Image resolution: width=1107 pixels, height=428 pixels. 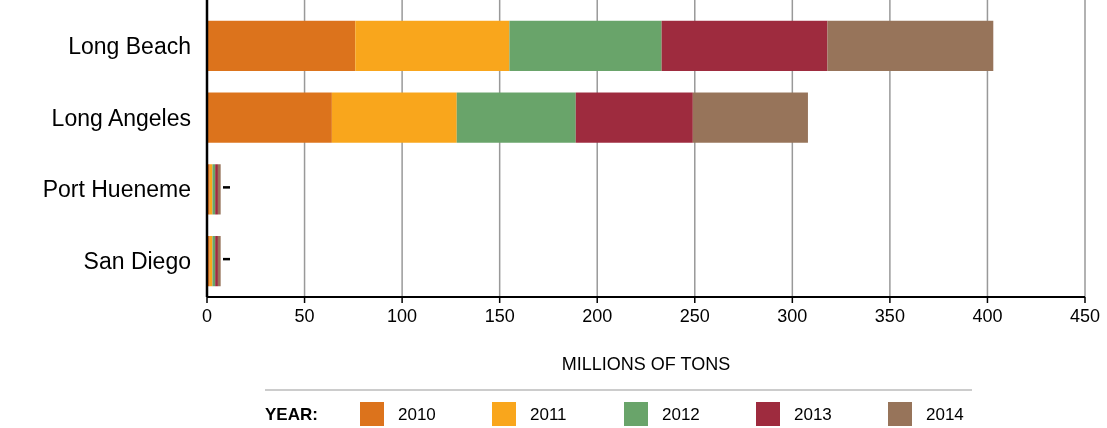 I want to click on y-tick-label: Port Hueneme, so click(x=116, y=189).